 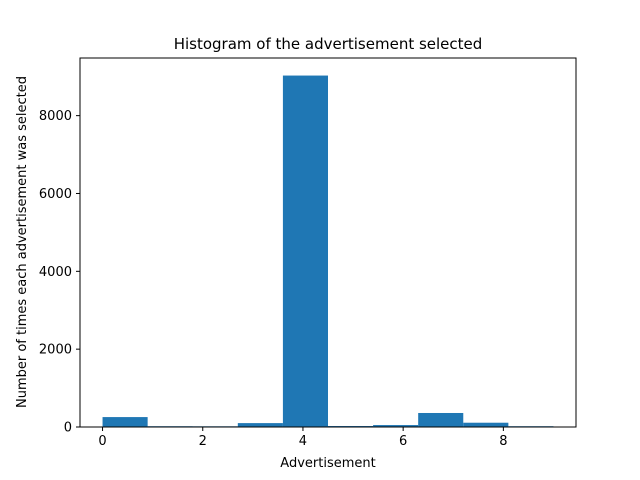 What do you see at coordinates (327, 463) in the screenshot?
I see `x-axis-label: Advertisement` at bounding box center [327, 463].